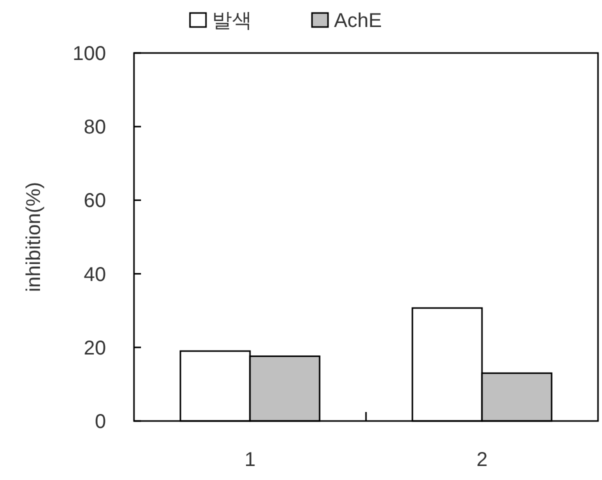 This screenshot has width=602, height=480. I want to click on y-tick-label: 20, so click(95, 348).